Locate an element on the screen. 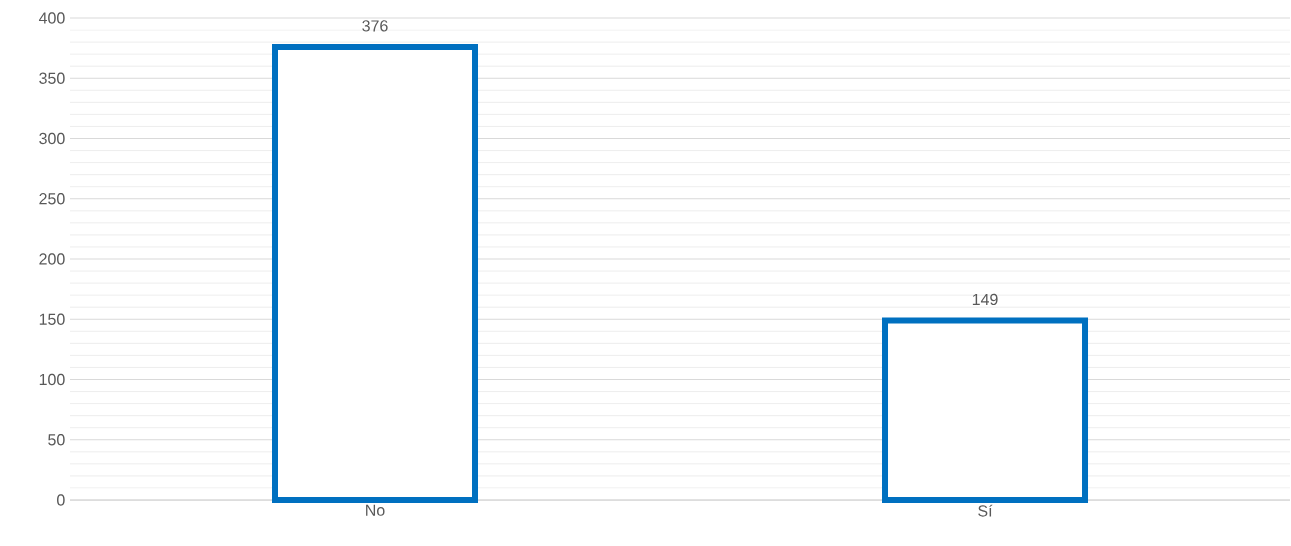 The width and height of the screenshot is (1291, 546). y-tick-label: 200 is located at coordinates (52, 259).